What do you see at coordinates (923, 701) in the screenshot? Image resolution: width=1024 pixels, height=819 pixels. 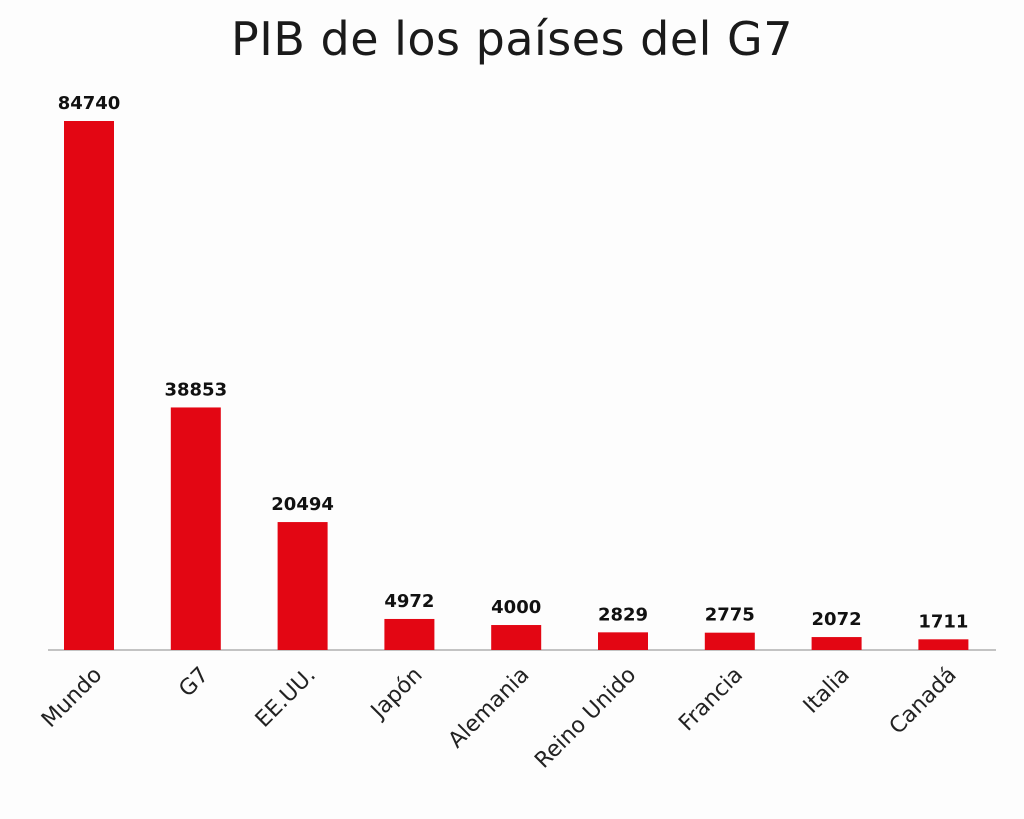 I see `category-label-8: Canadá` at bounding box center [923, 701].